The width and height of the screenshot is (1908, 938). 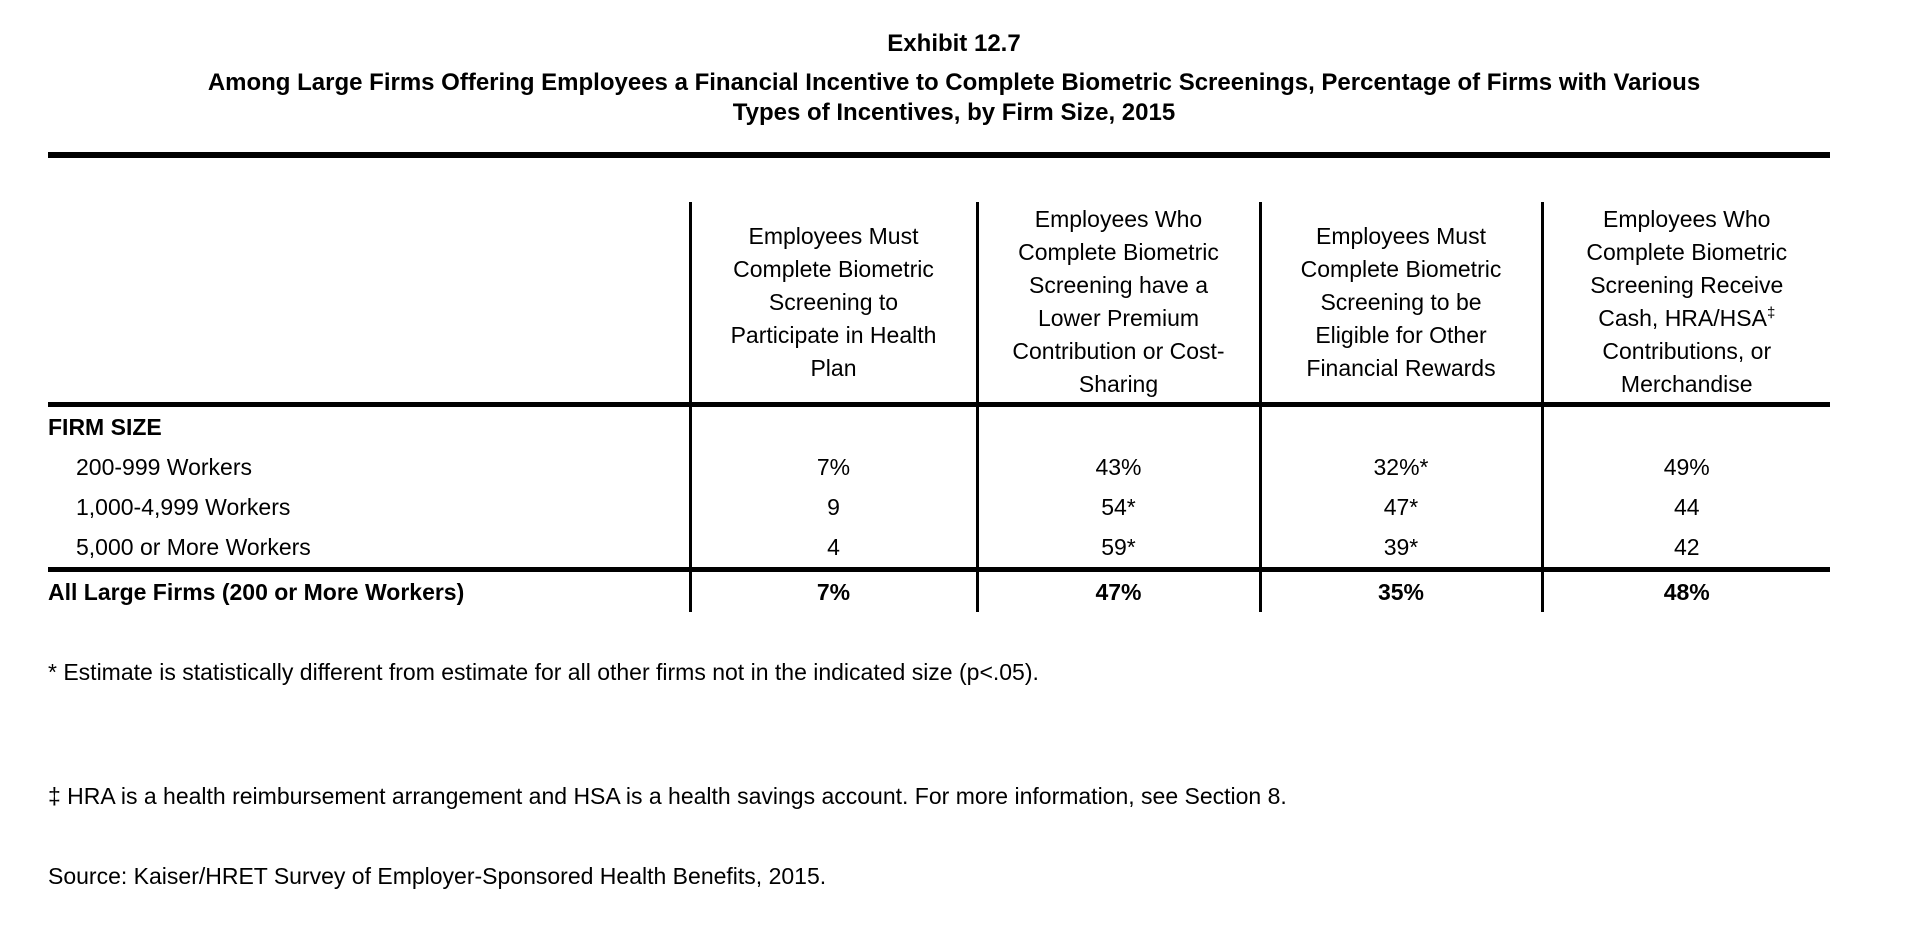 I want to click on total-value-cell: 48%, so click(x=1685, y=590).